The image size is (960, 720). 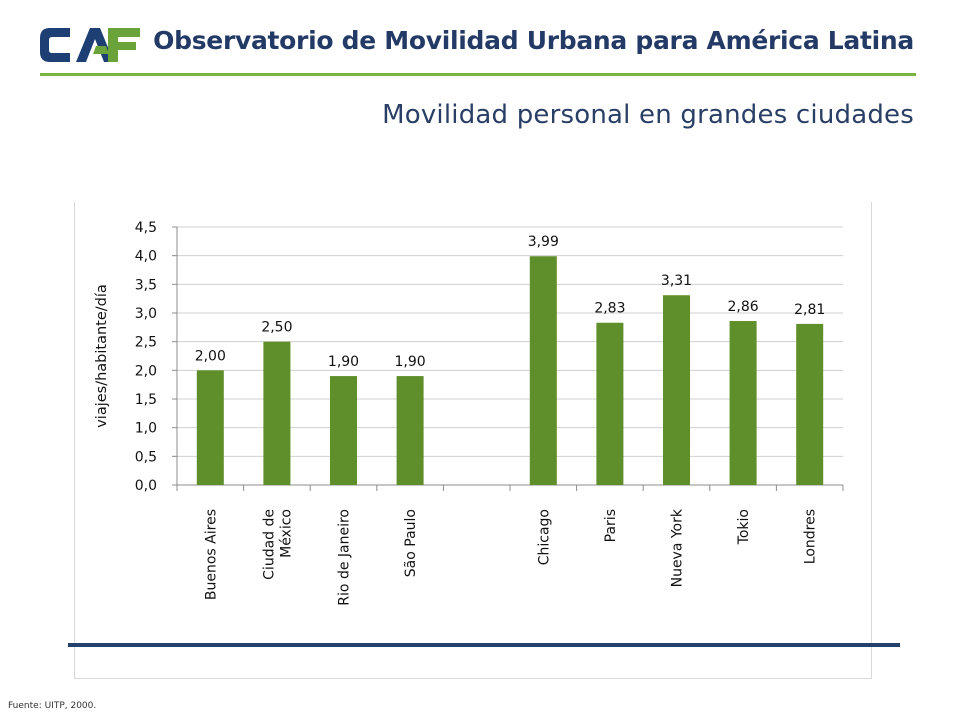 What do you see at coordinates (543, 242) in the screenshot?
I see `data-label: 3,99` at bounding box center [543, 242].